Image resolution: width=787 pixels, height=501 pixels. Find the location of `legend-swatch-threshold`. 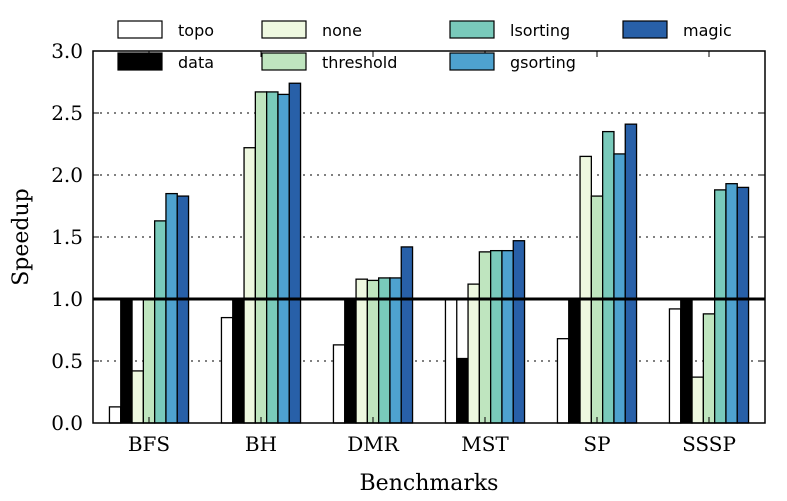

legend-swatch-threshold is located at coordinates (284, 61).